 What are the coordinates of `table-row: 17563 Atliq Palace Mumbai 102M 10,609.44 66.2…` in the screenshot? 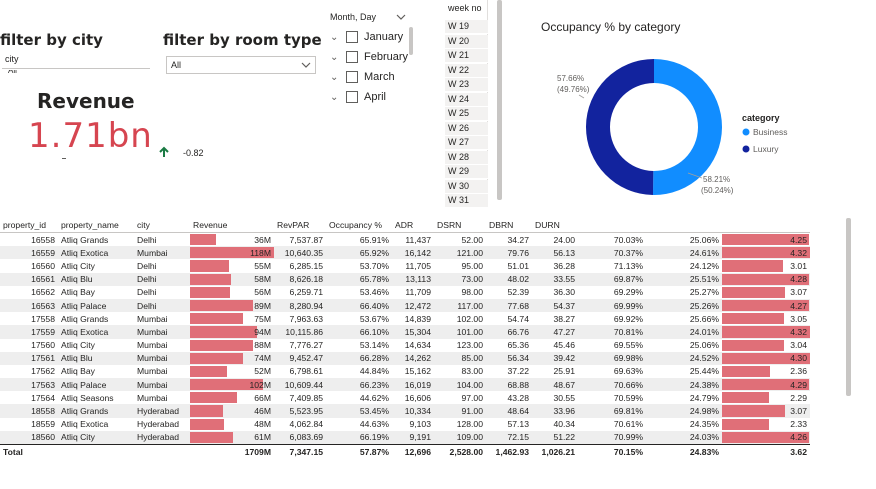 It's located at (405, 385).